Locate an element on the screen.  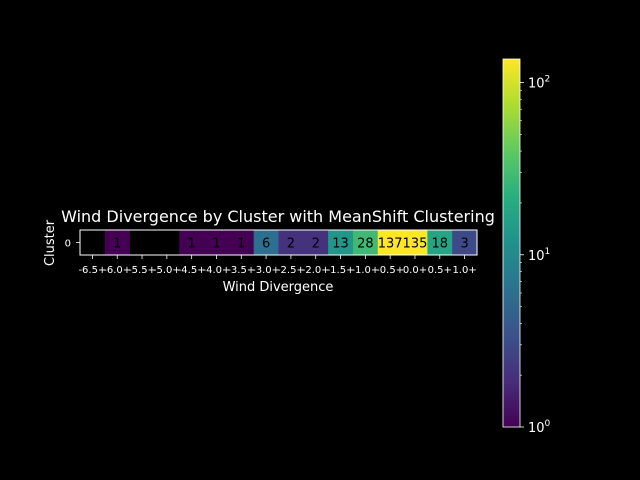
x-tick-label: -5.5+ is located at coordinates (142, 270).